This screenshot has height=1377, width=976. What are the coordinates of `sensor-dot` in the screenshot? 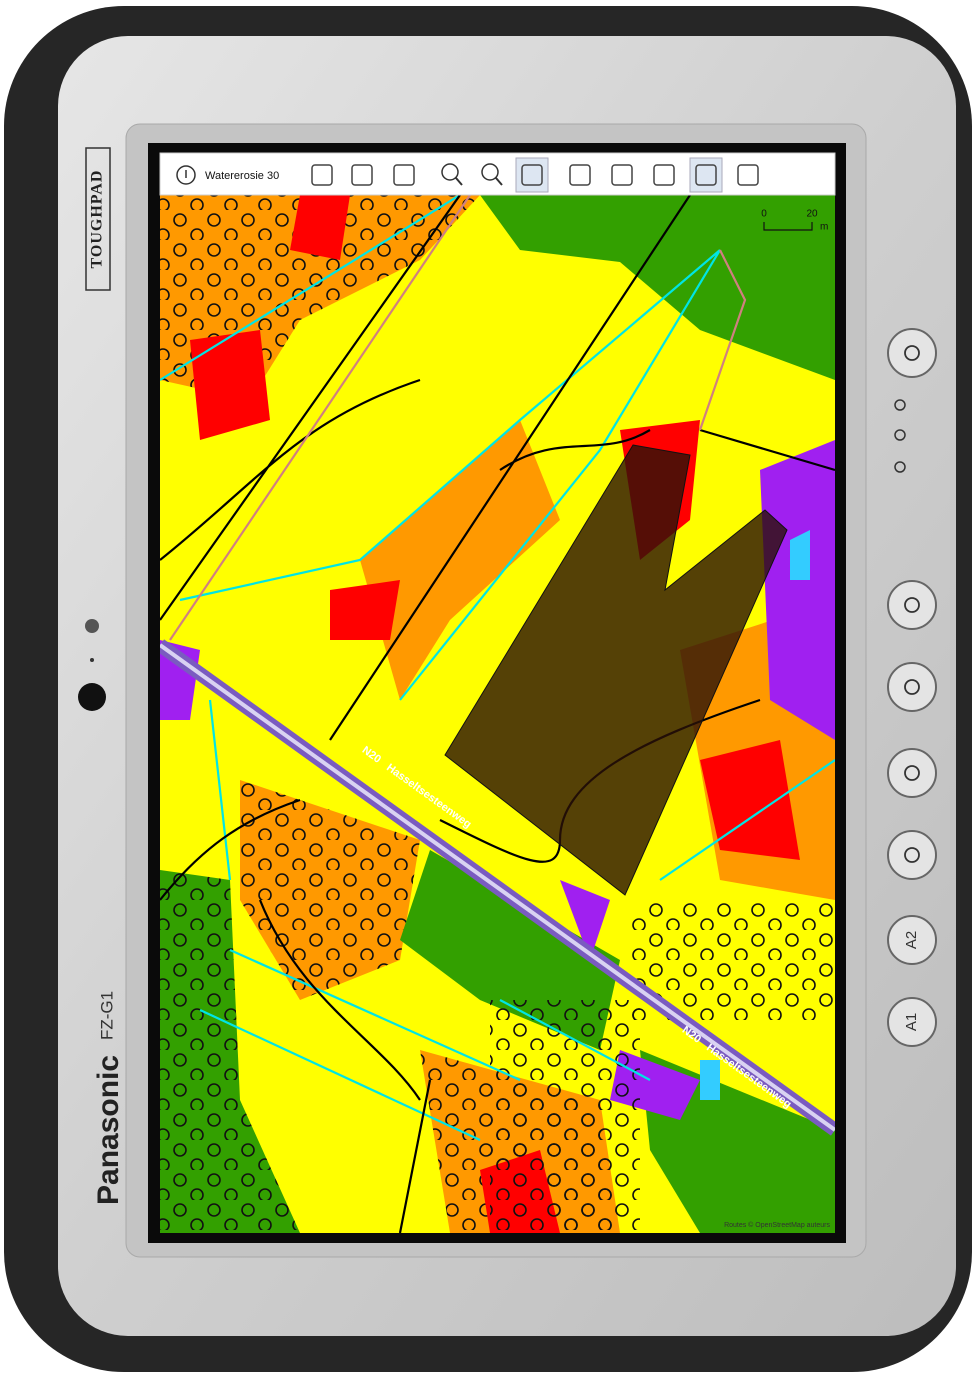 It's located at (92, 660).